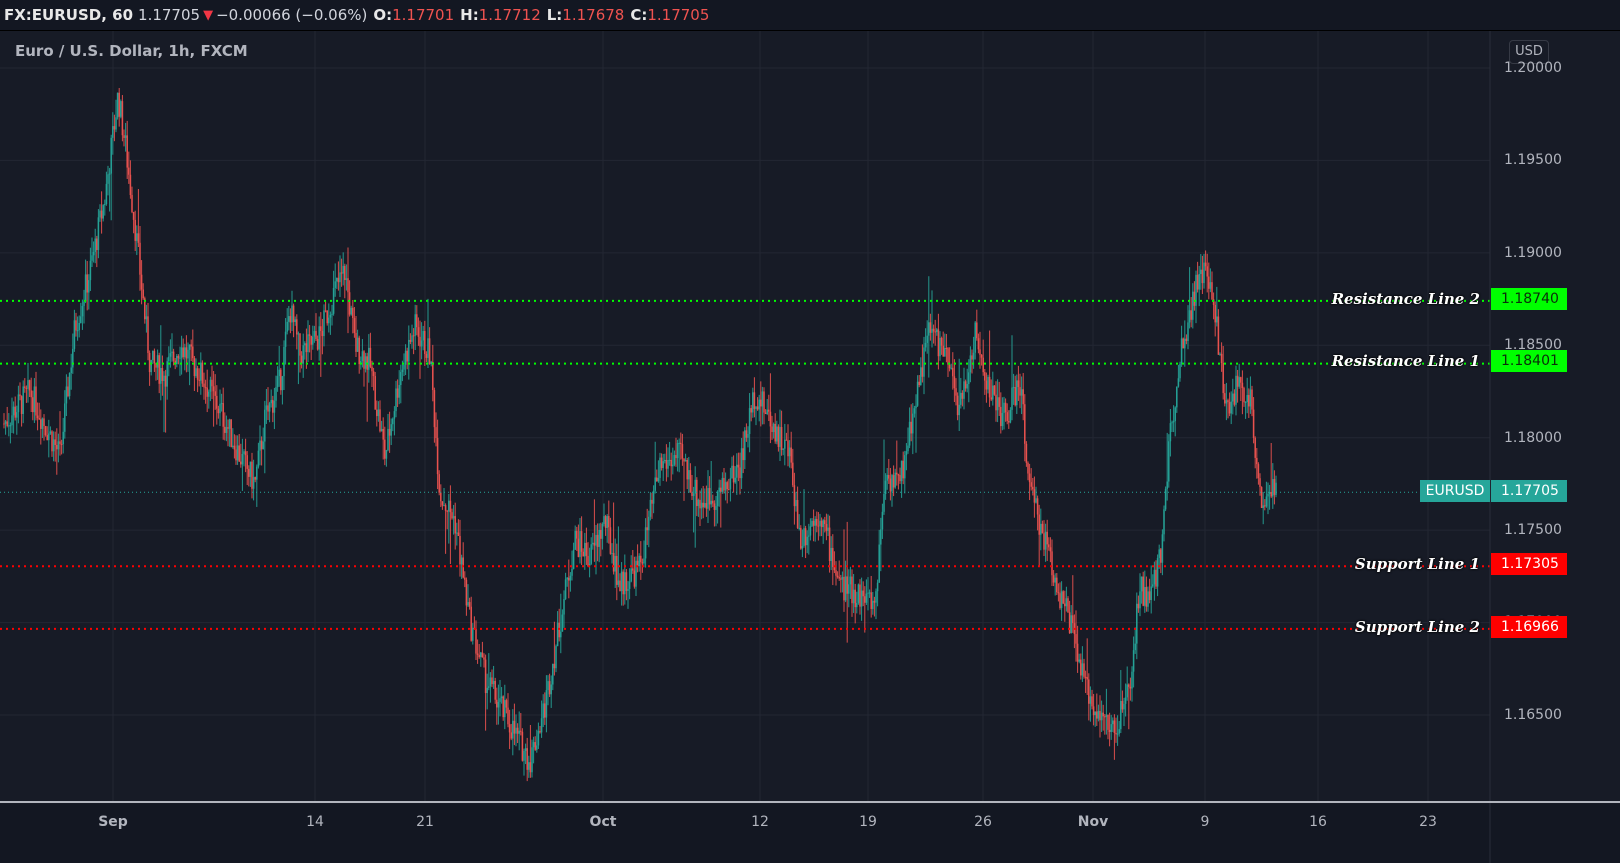 The width and height of the screenshot is (1620, 863). What do you see at coordinates (509, 15) in the screenshot?
I see `high-value: 1.17712` at bounding box center [509, 15].